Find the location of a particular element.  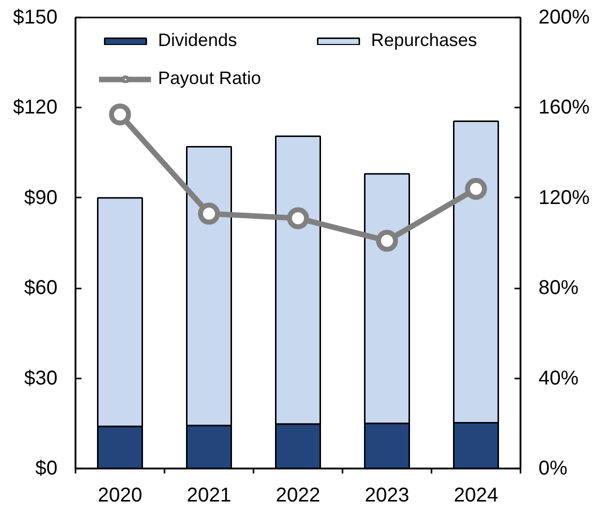

x-tick-label: 2022 is located at coordinates (298, 494).